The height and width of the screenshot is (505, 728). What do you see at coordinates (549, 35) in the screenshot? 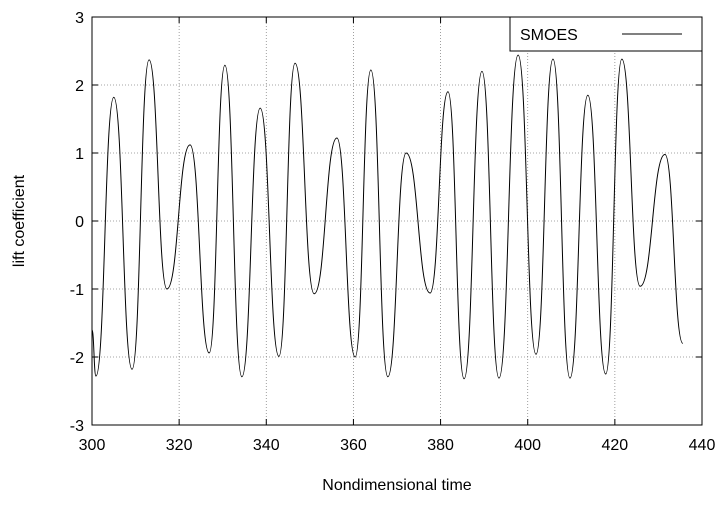
I see `legend-label: SMOES` at bounding box center [549, 35].